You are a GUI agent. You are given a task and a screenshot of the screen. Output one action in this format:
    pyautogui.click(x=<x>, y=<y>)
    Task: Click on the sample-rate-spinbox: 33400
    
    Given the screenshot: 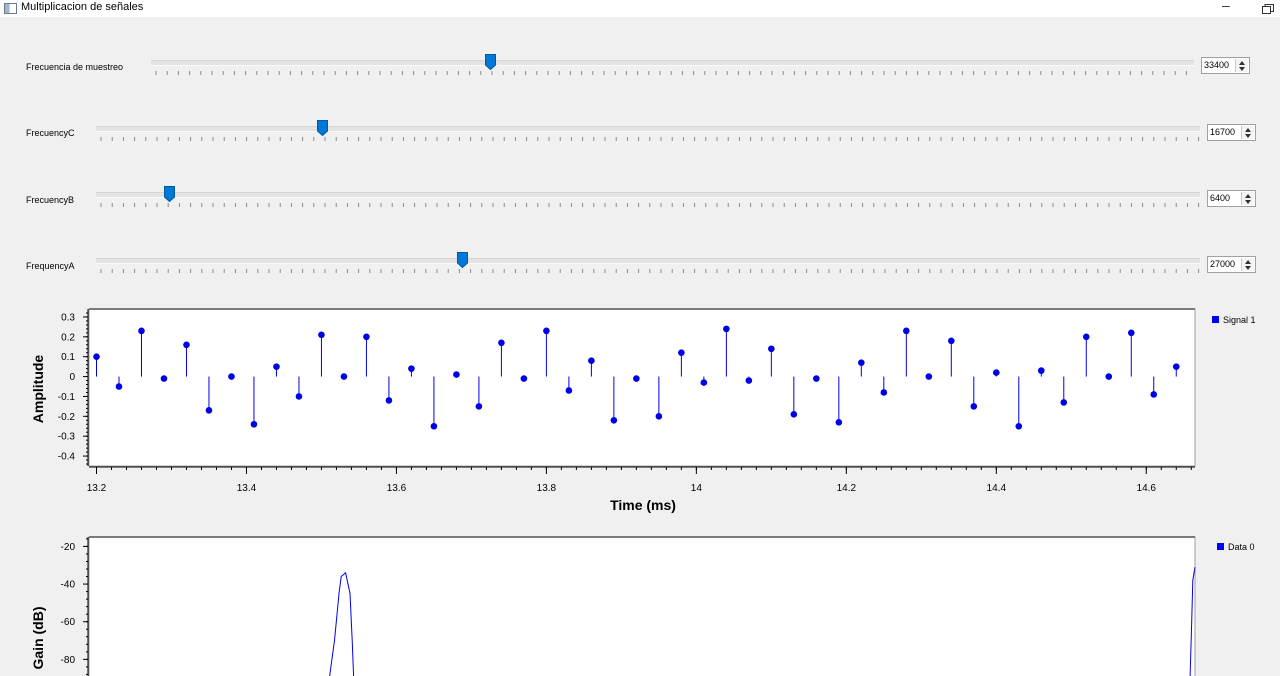 What is the action you would take?
    pyautogui.click(x=1225, y=65)
    